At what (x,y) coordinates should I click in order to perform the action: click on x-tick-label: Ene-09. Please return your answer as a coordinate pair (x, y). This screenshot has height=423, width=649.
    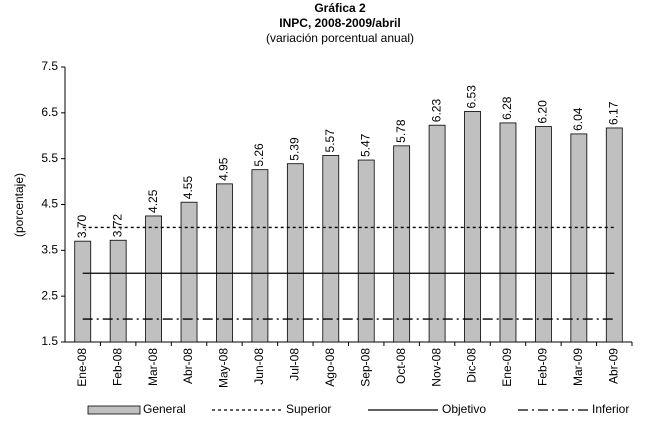
    Looking at the image, I should click on (507, 367).